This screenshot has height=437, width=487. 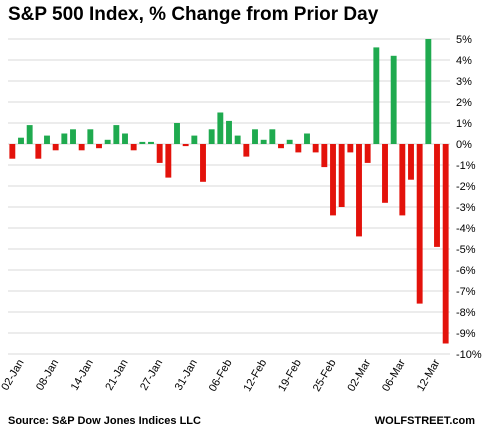 I want to click on x-tick-label: 19-Feb, so click(x=290, y=376).